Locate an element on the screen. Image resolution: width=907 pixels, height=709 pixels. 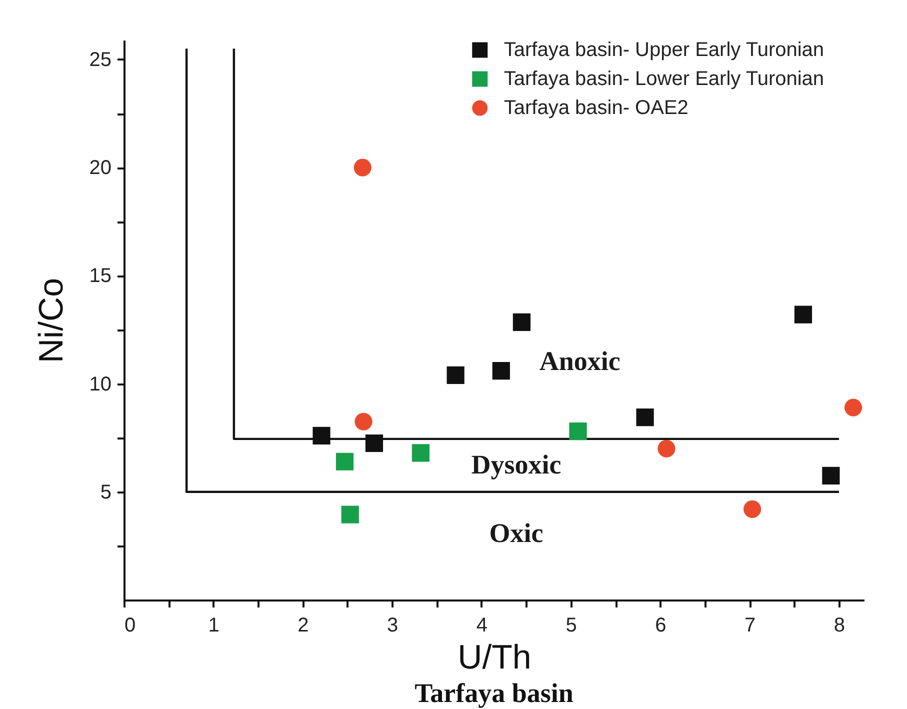
annotation: Oxic is located at coordinates (516, 533).